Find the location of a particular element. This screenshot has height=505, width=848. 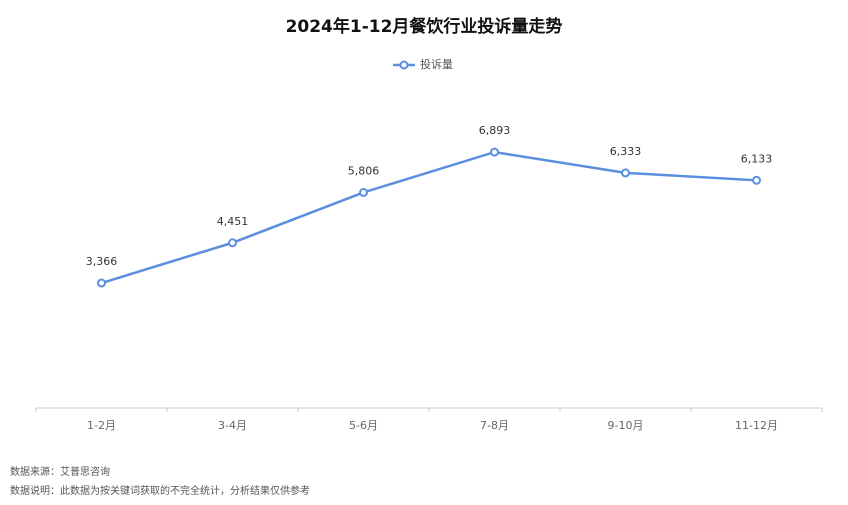

footer-source: 数据来源：艾普思咨询 is located at coordinates (60, 471).